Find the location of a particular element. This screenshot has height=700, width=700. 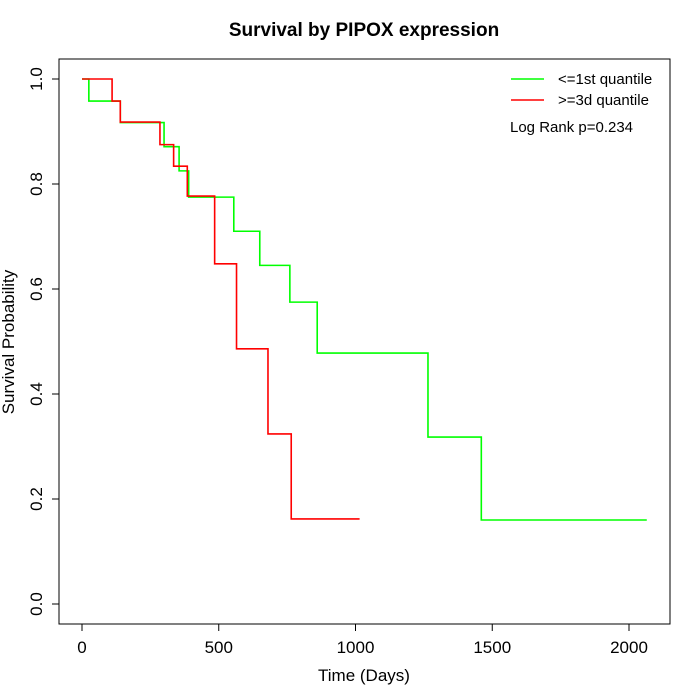

x-tick-label: 1000 is located at coordinates (356, 647).